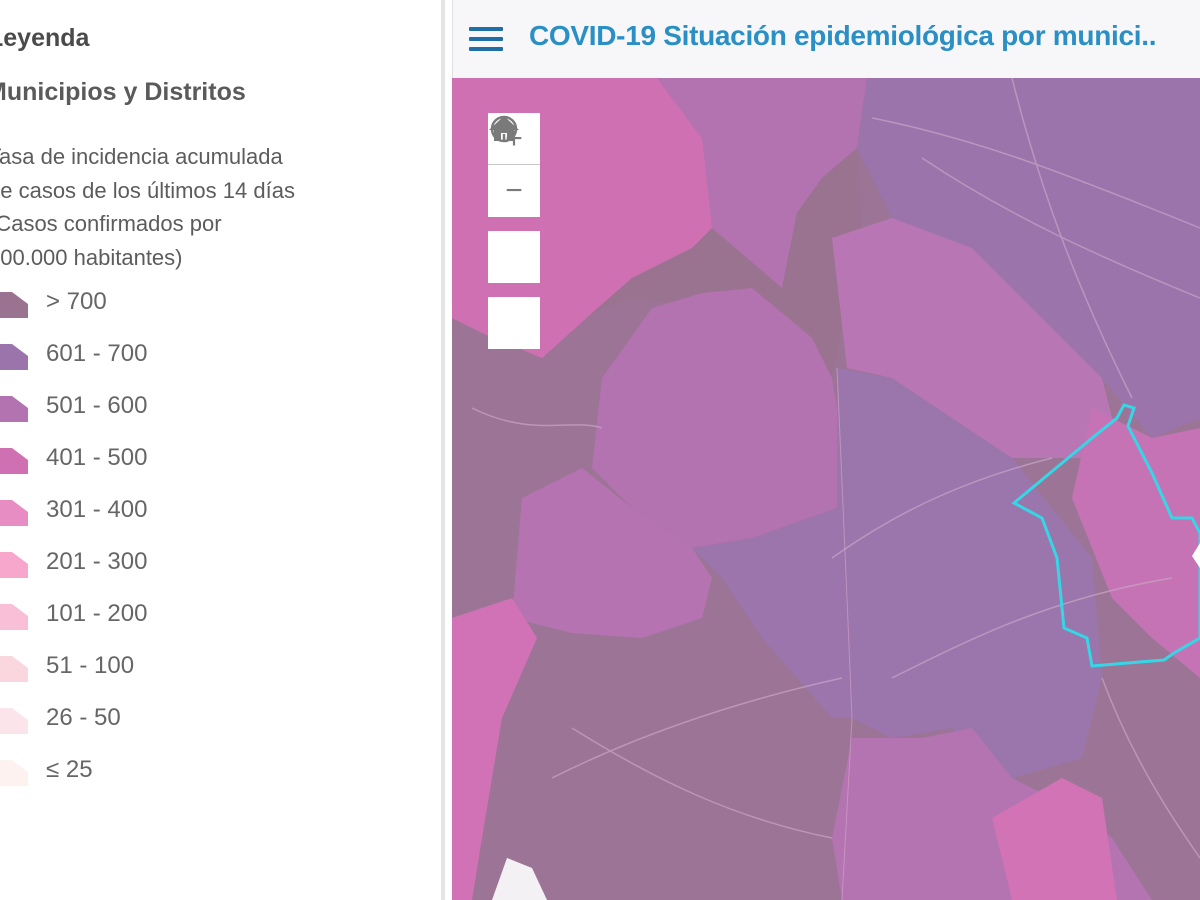  Describe the element at coordinates (150, 464) in the screenshot. I see `legend-item: 401 - 500` at that location.